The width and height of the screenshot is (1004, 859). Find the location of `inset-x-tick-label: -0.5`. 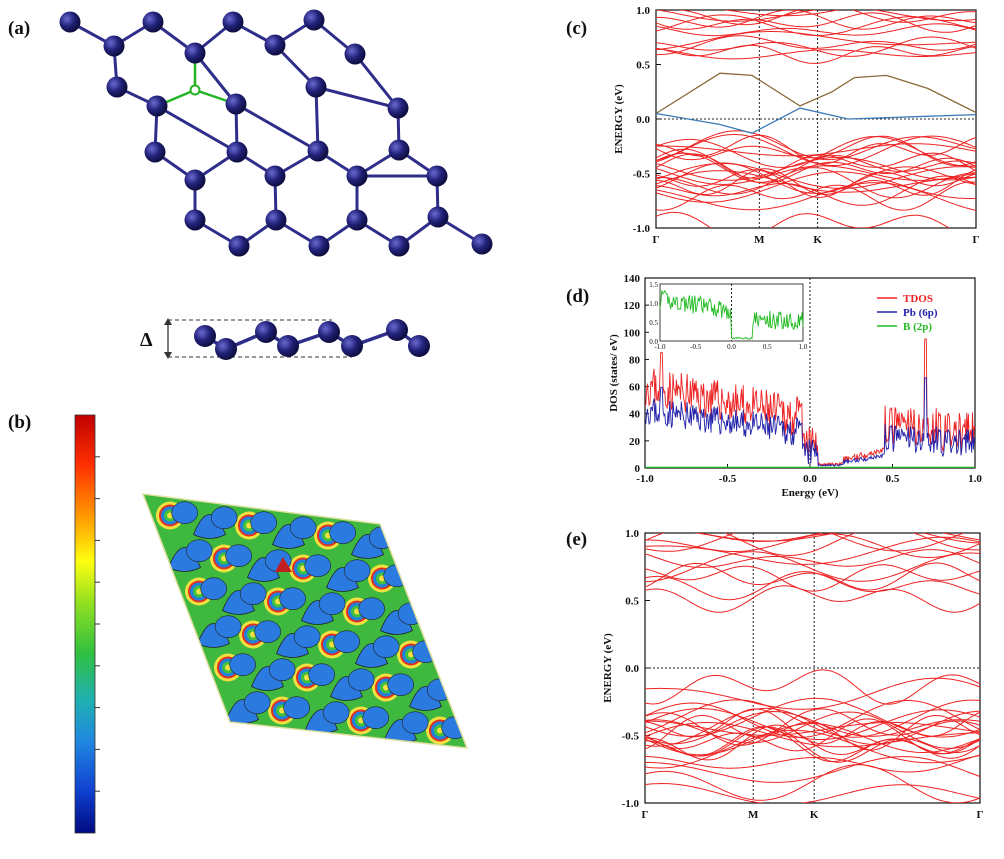

inset-x-tick-label: -0.5 is located at coordinates (696, 347).